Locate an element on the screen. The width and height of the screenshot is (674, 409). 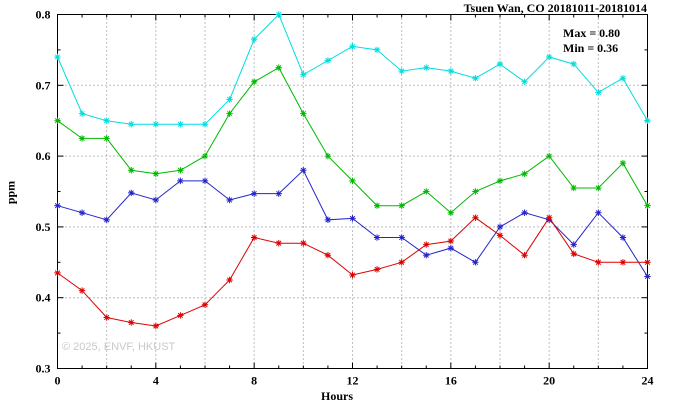
y-tick-label: 0.6 is located at coordinates (43, 156).